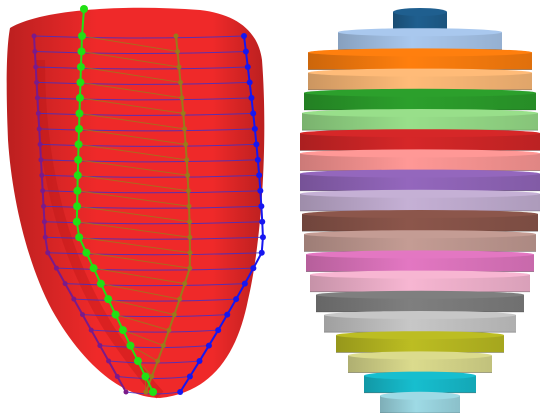  Describe the element at coordinates (83, 22) in the screenshot. I see `green-seam-line` at that location.